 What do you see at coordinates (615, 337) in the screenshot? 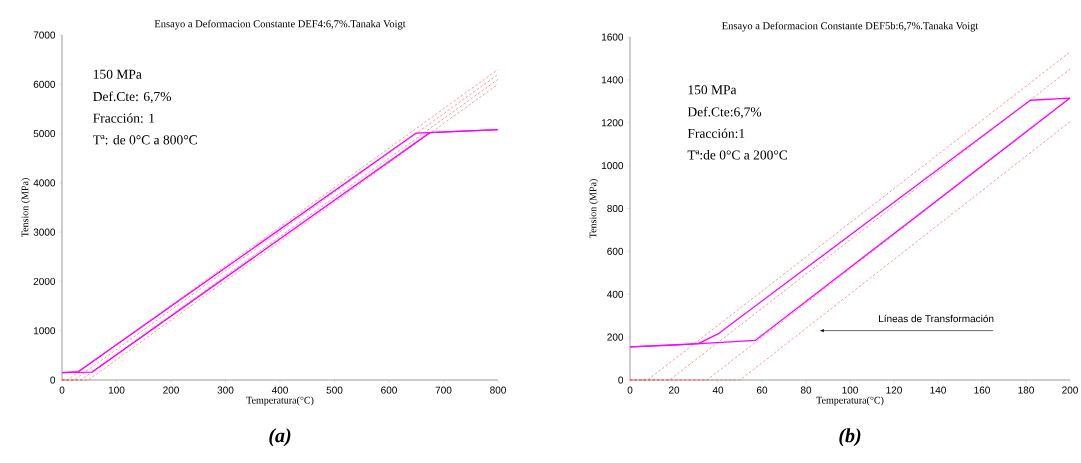
I see `y-tick-label: 200` at bounding box center [615, 337].